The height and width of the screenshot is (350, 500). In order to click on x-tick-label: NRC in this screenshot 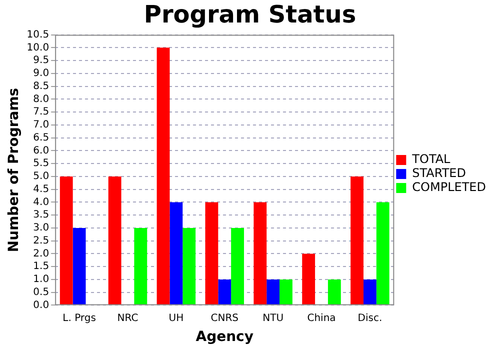, I will do `click(127, 318)`.